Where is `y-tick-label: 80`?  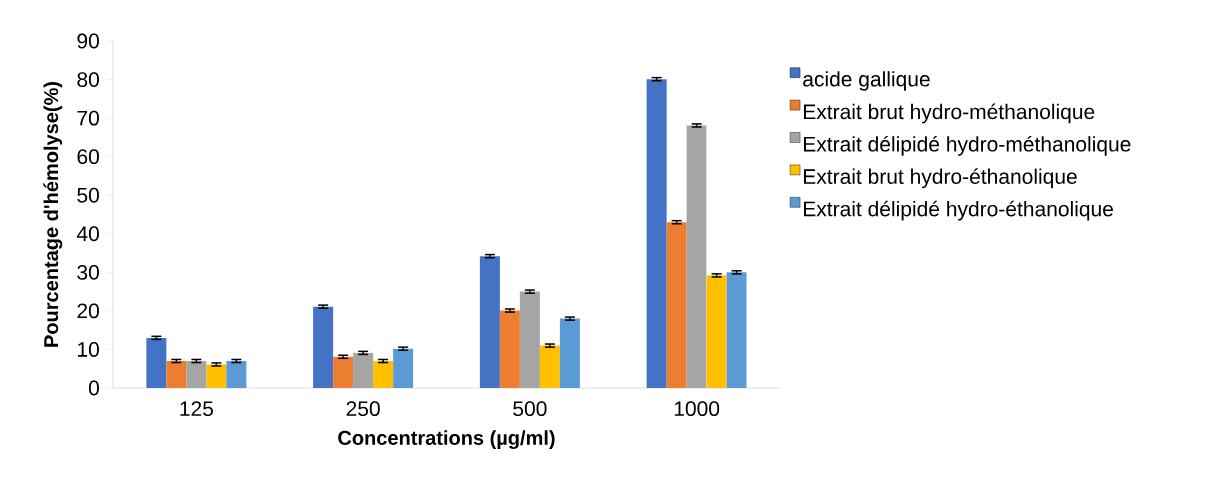
y-tick-label: 80 is located at coordinates (88, 79).